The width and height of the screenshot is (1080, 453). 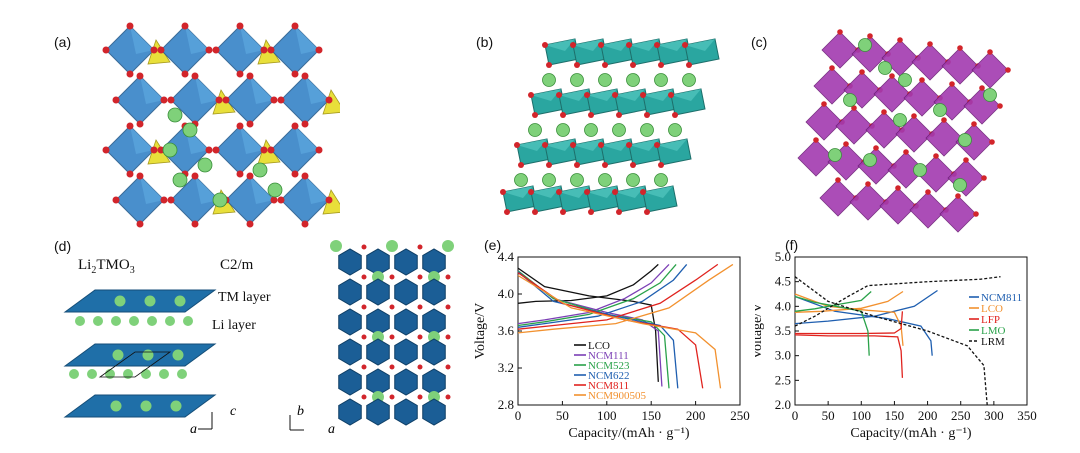 I want to click on li-layer-label: Li layer, so click(x=234, y=325).